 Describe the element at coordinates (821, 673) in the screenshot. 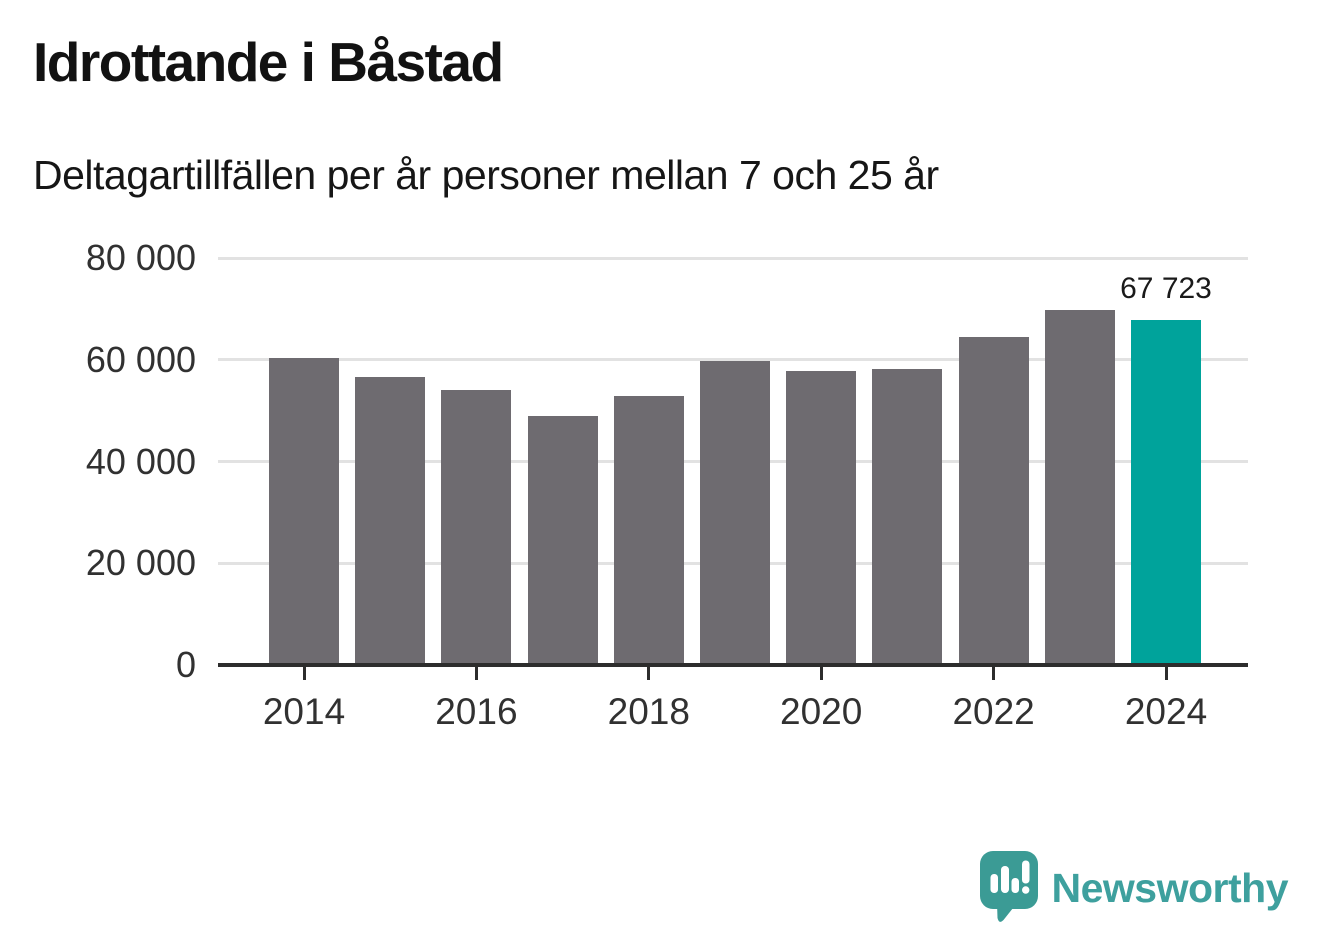

I see `x-tick-2020` at that location.